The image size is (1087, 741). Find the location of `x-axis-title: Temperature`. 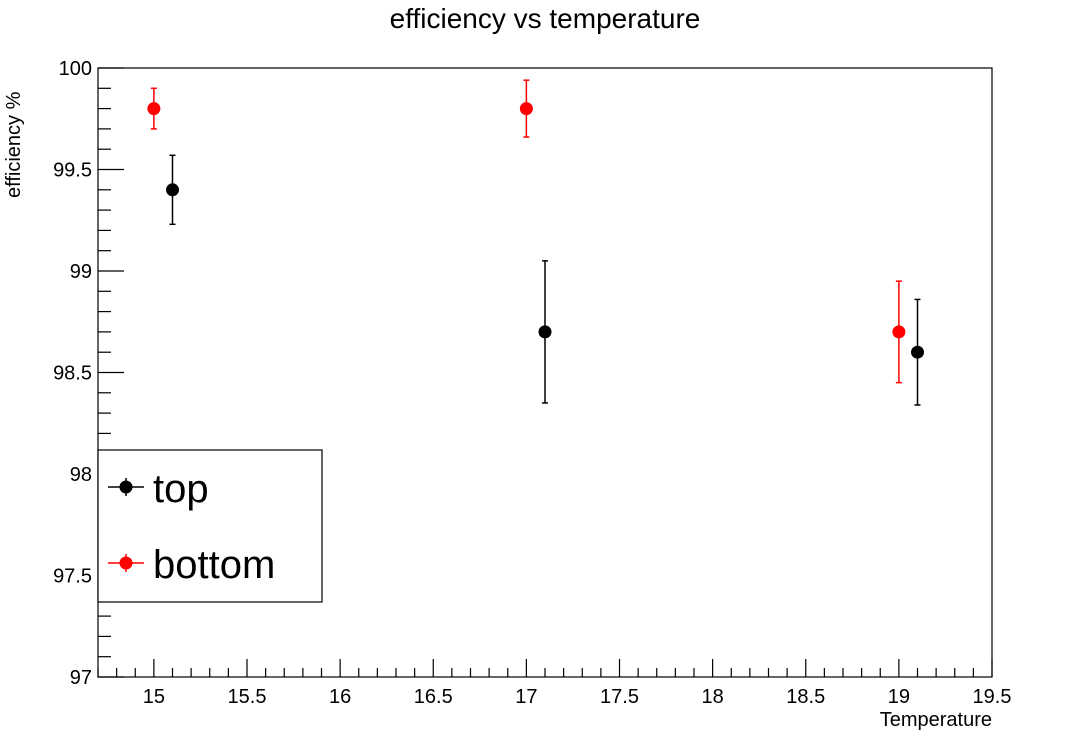

x-axis-title: Temperature is located at coordinates (936, 720).